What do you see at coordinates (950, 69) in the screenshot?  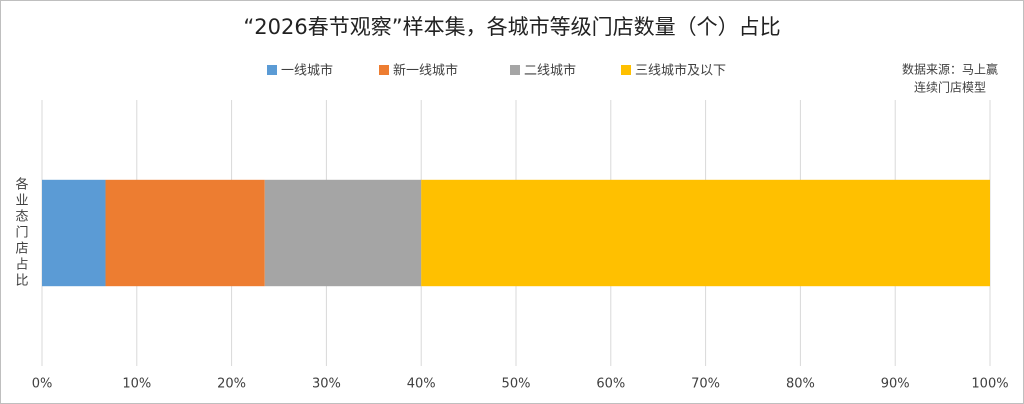 I see `source-note: 数据来源：马上赢` at bounding box center [950, 69].